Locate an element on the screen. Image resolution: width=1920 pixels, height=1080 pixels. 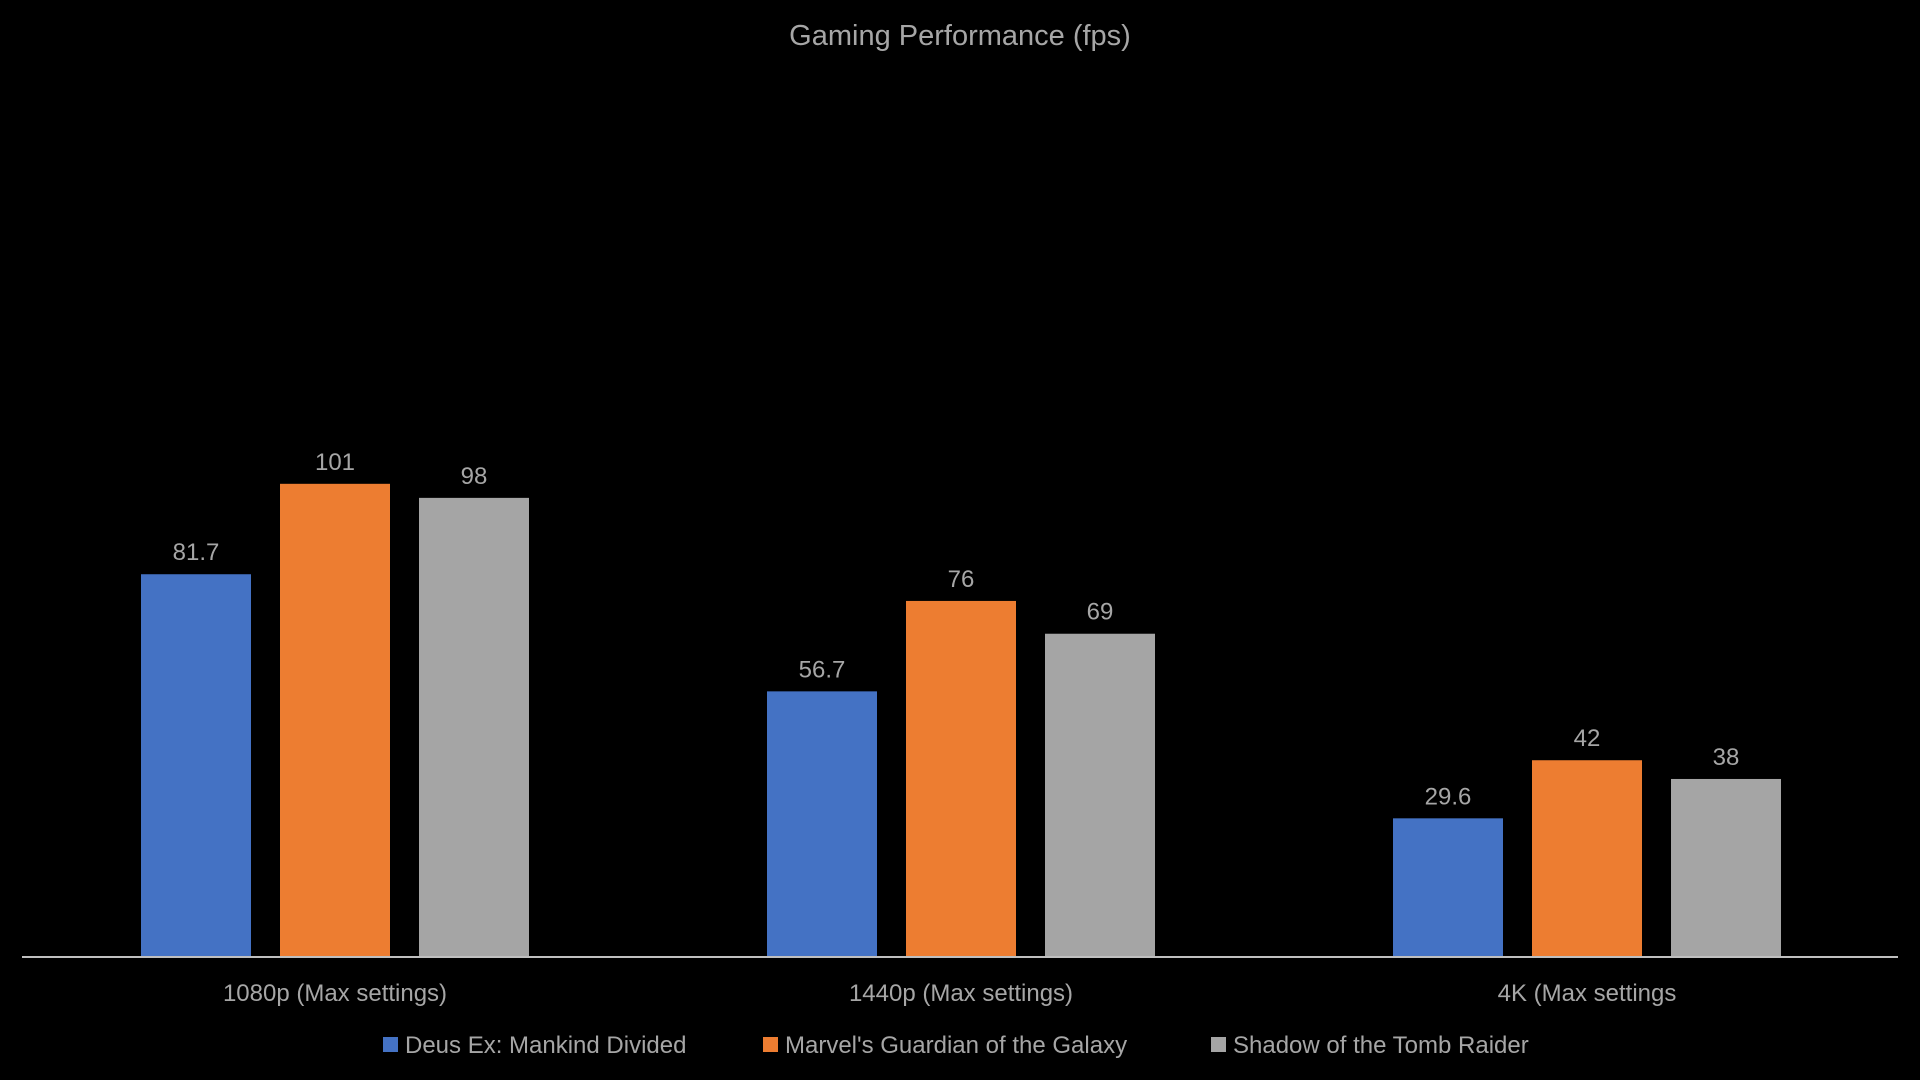
legend-item: Marvel's Guardian of the Galaxy is located at coordinates (945, 1045).